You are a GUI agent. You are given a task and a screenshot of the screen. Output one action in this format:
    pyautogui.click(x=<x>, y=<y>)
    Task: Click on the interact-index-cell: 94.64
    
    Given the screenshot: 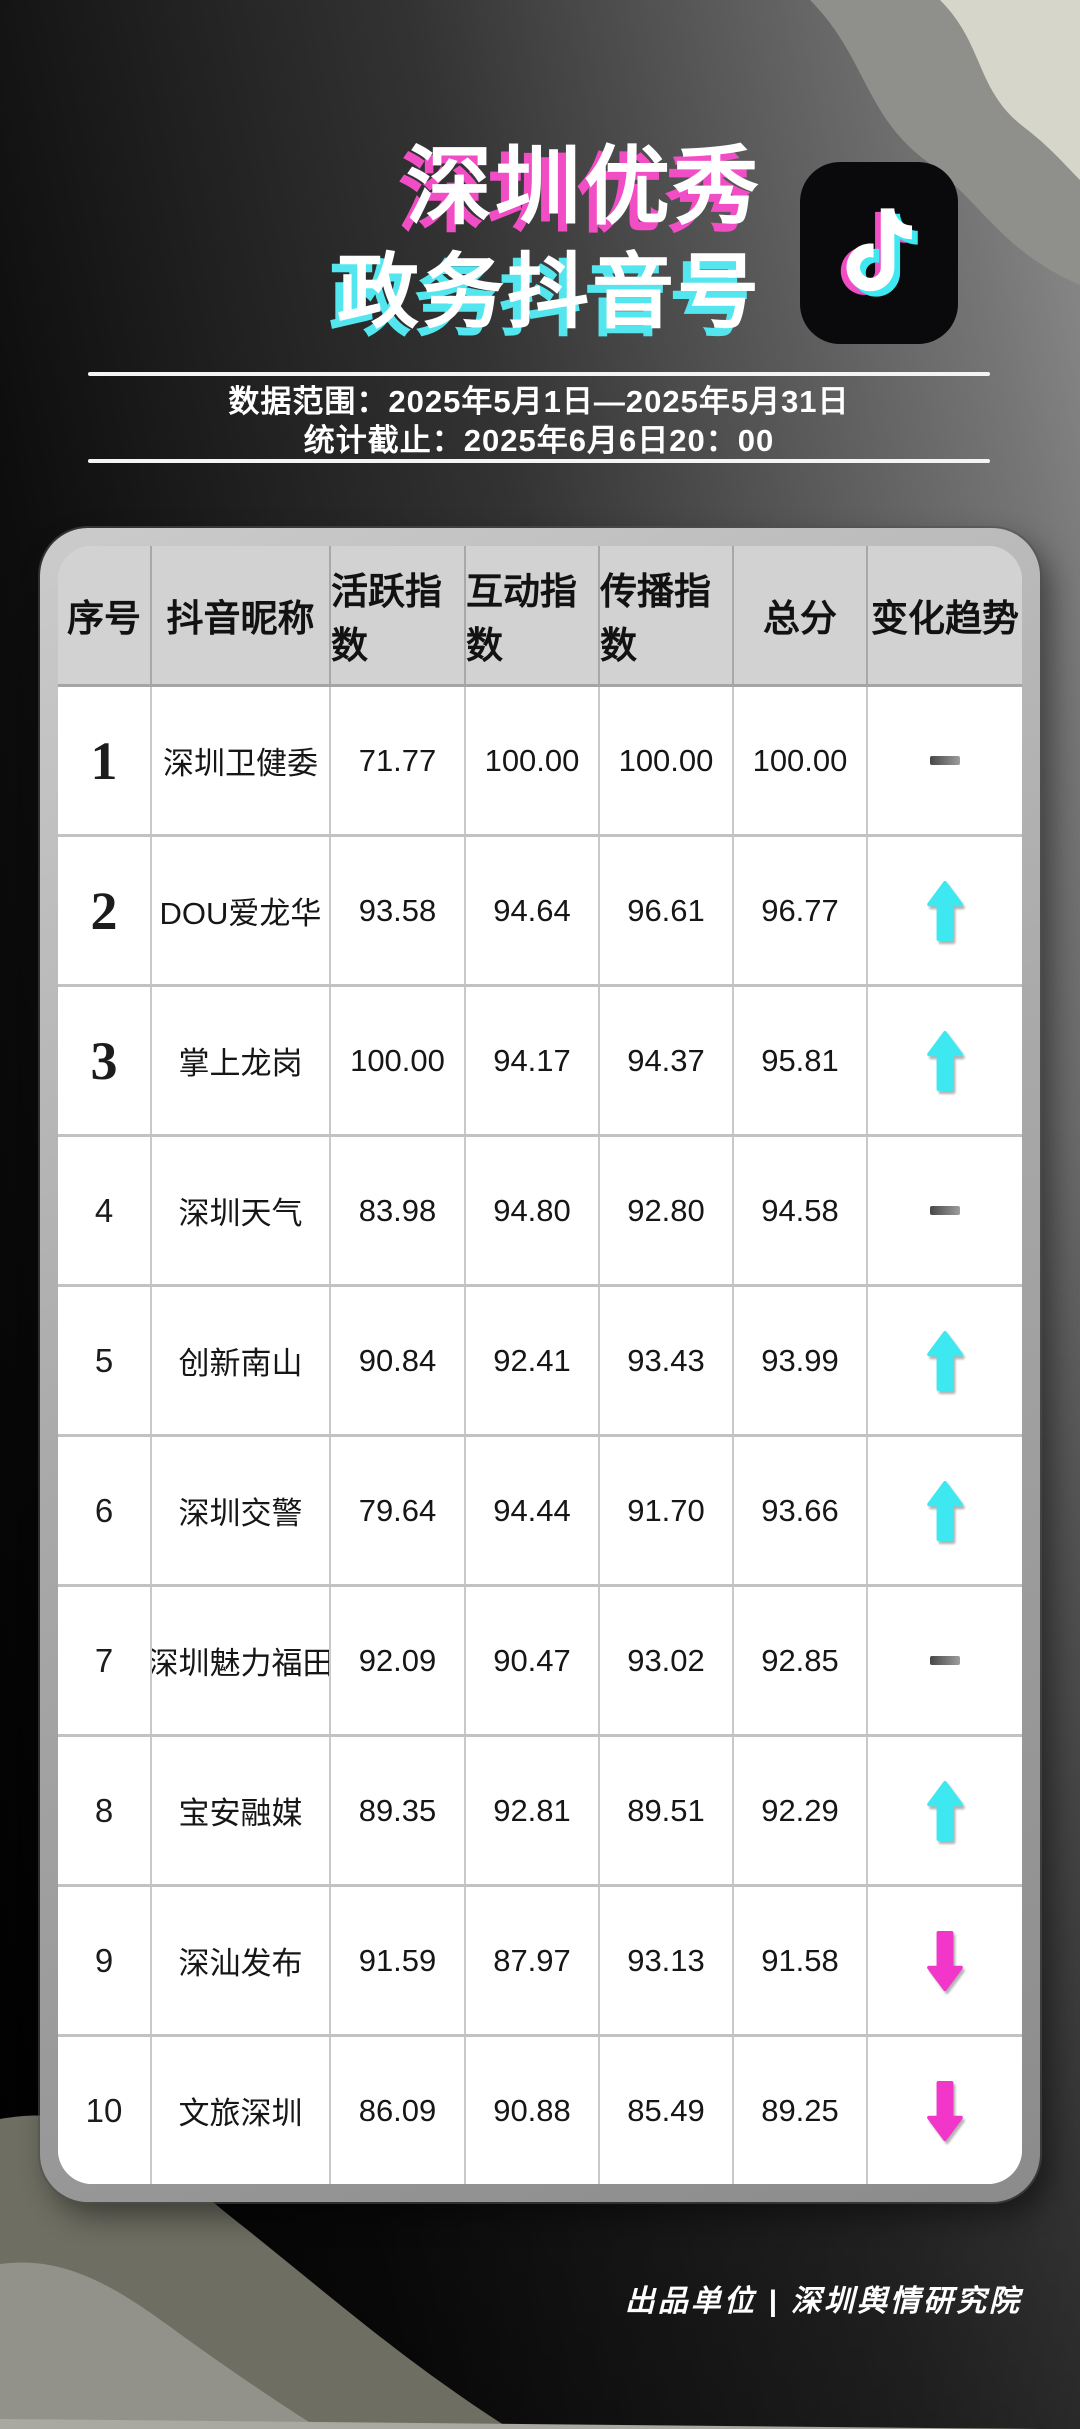 What is the action you would take?
    pyautogui.click(x=533, y=910)
    